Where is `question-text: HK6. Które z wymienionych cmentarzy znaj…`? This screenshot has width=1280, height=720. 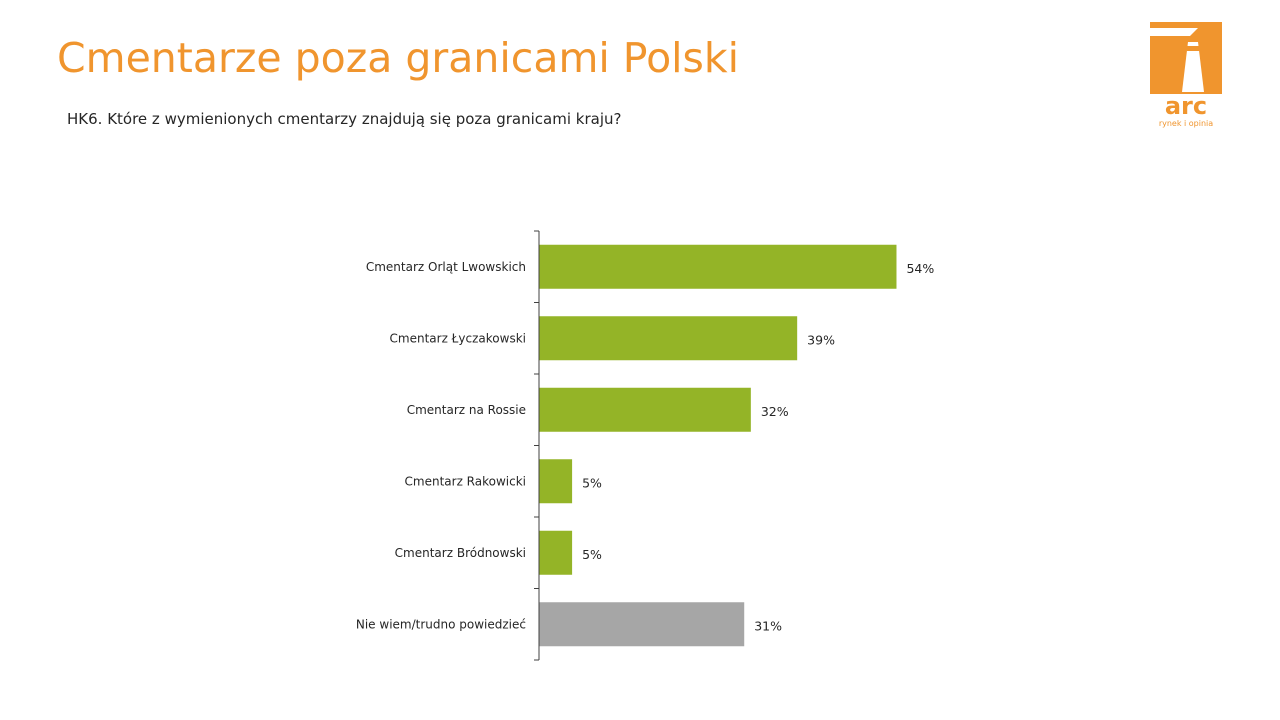 question-text: HK6. Które z wymienionych cmentarzy znaj… is located at coordinates (344, 119).